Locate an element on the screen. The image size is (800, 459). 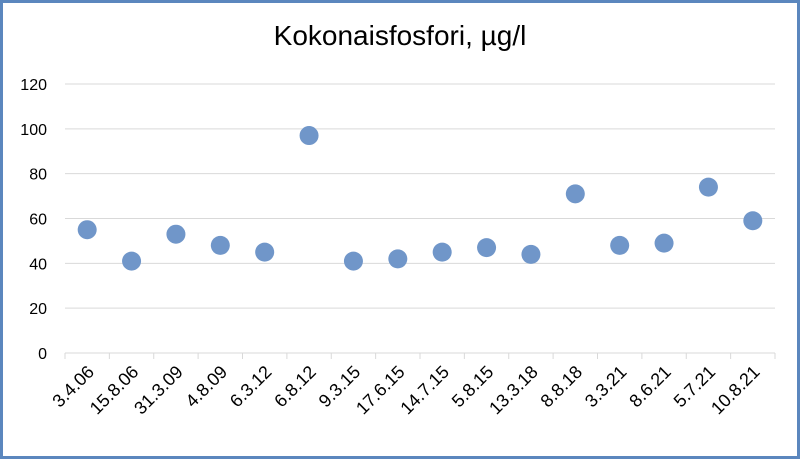
x-tick-label: 31.3.09 is located at coordinates (158, 390).